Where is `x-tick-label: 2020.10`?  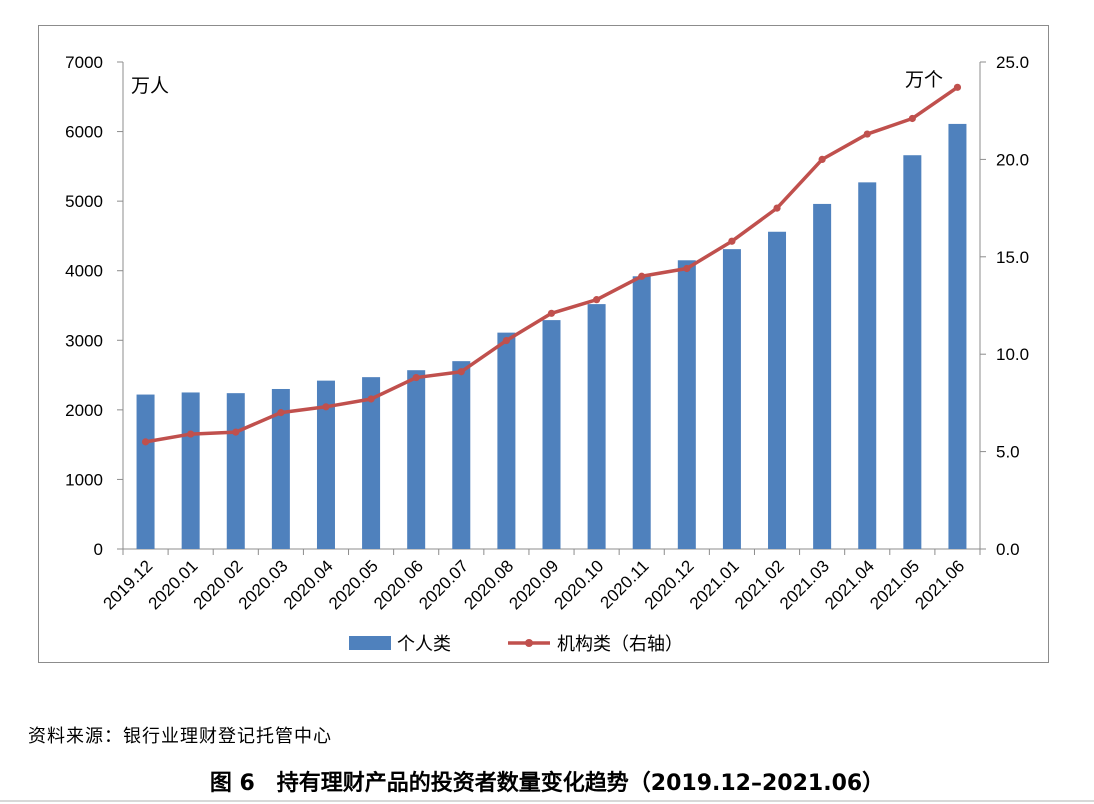 x-tick-label: 2020.10 is located at coordinates (579, 584).